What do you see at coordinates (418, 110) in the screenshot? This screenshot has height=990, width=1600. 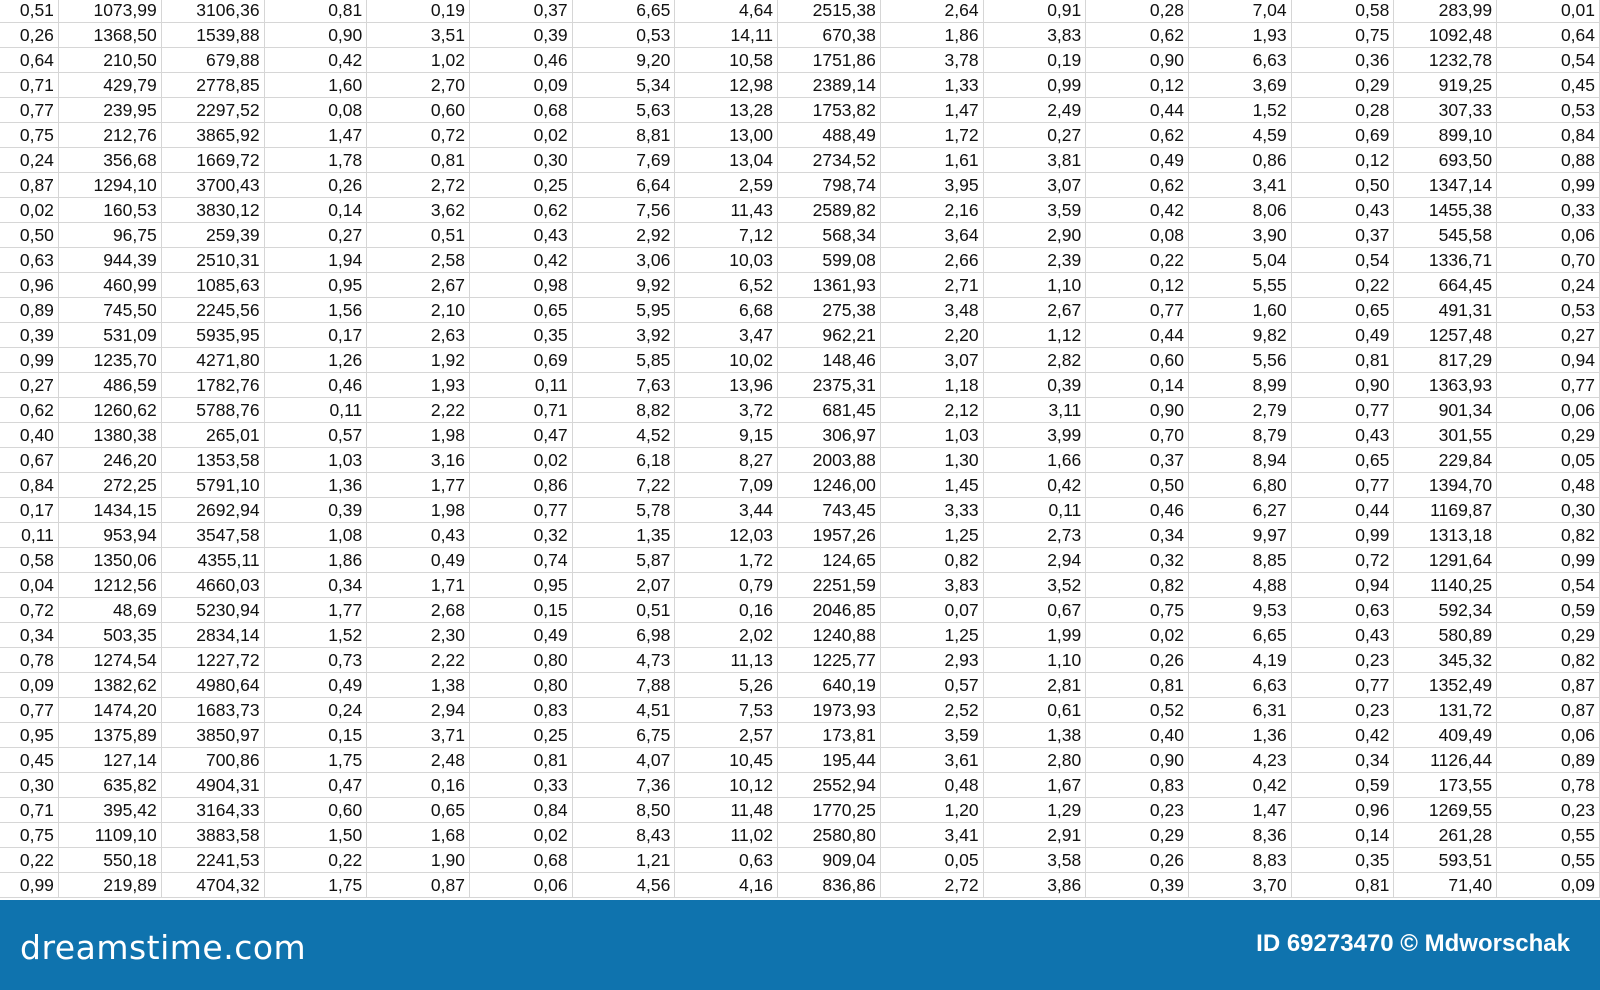 I see `table-cell: 0,60` at bounding box center [418, 110].